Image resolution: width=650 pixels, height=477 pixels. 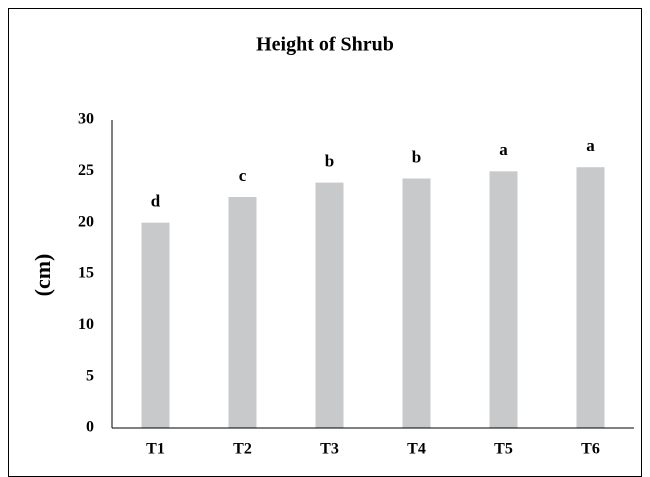 What do you see at coordinates (243, 175) in the screenshot?
I see `annotation: c` at bounding box center [243, 175].